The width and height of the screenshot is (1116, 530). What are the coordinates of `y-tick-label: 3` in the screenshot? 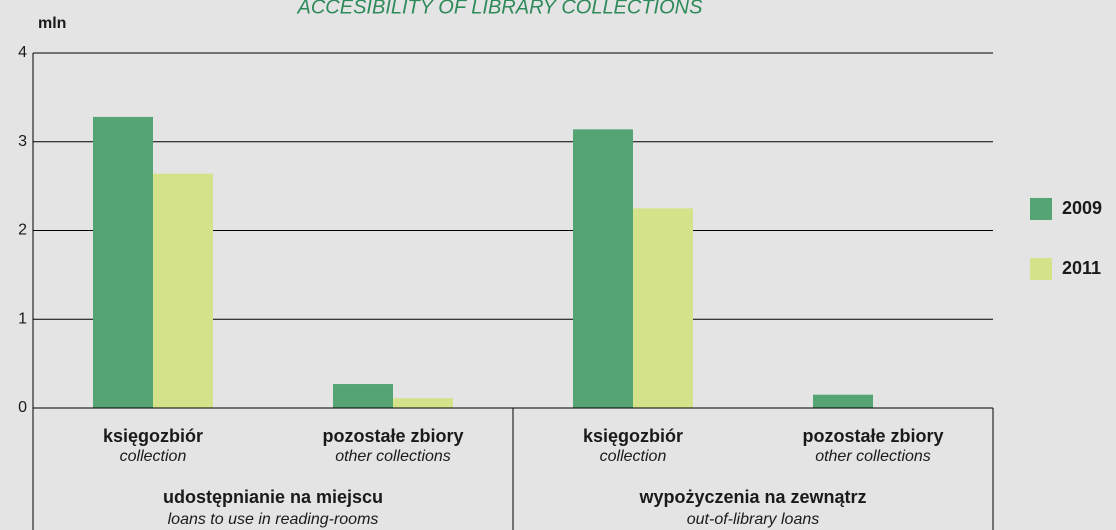 It's located at (22, 141).